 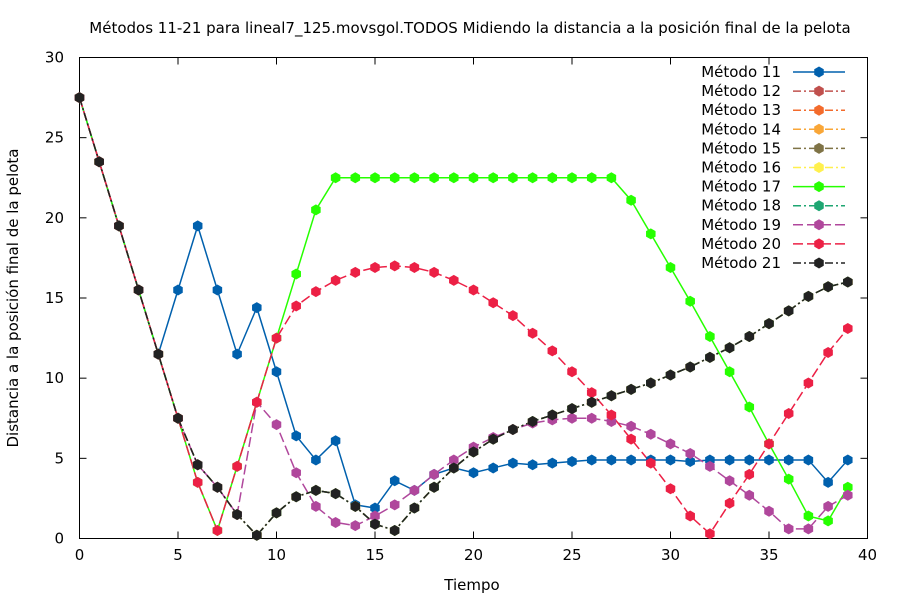 What do you see at coordinates (54, 138) in the screenshot?
I see `y-tick-label: 25` at bounding box center [54, 138].